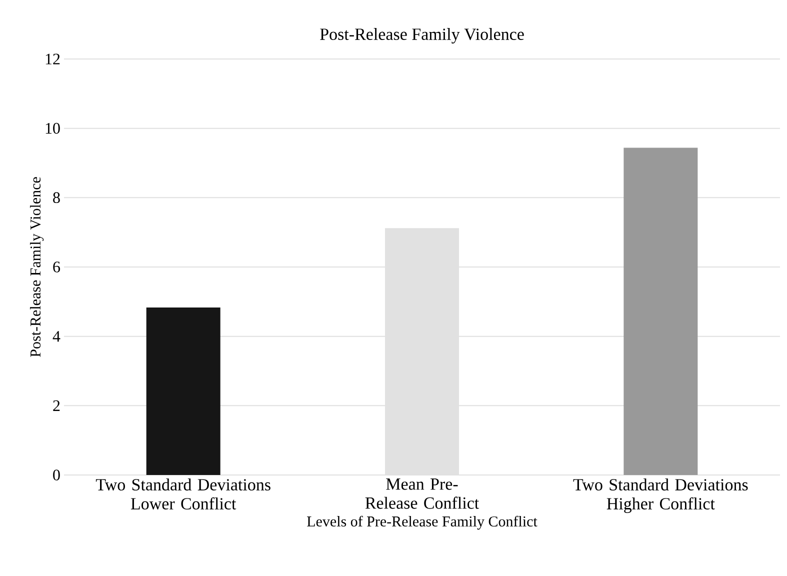 This screenshot has width=787, height=576. I want to click on y-tick-label: 0, so click(56, 475).